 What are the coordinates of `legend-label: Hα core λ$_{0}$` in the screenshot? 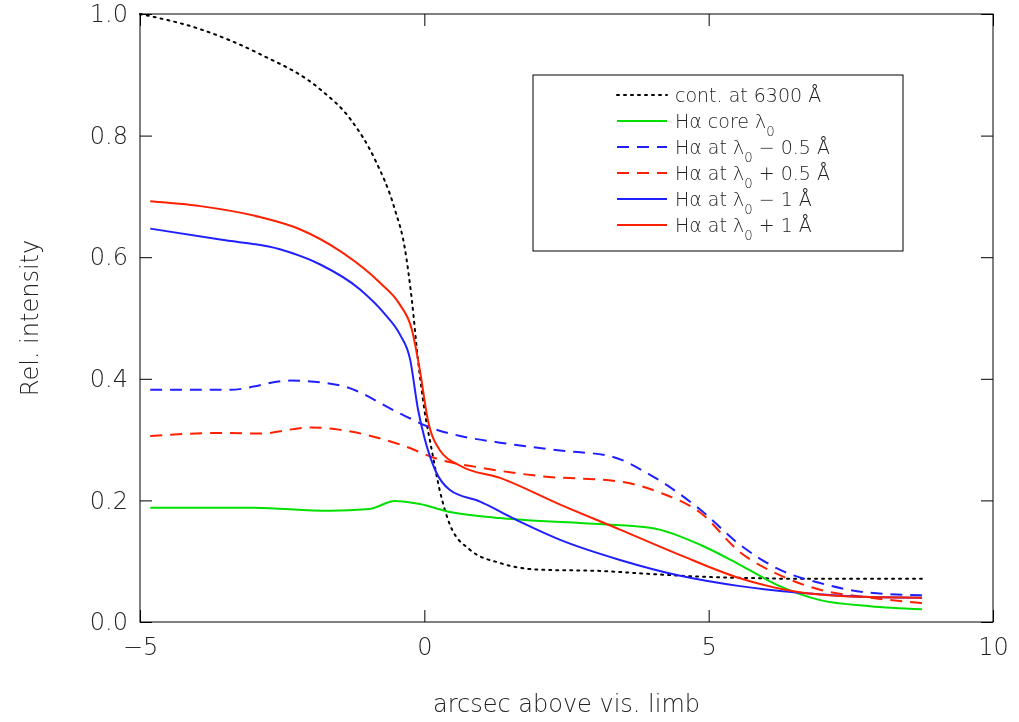 It's located at (725, 124).